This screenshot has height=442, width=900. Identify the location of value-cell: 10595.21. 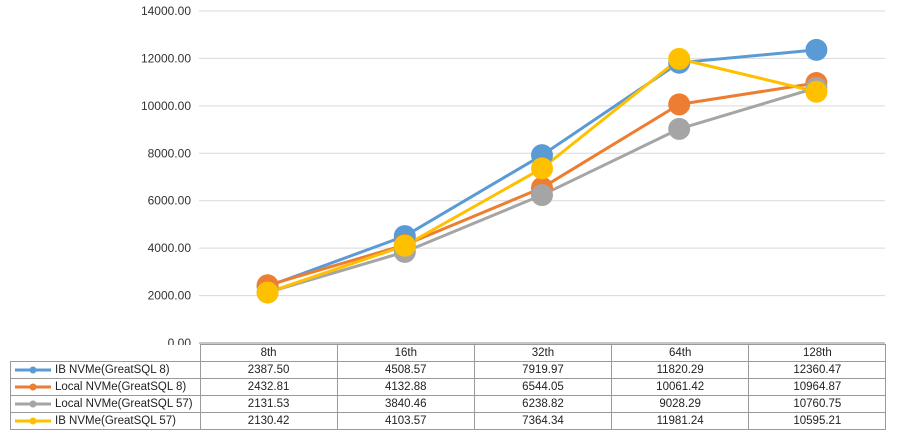
(817, 421).